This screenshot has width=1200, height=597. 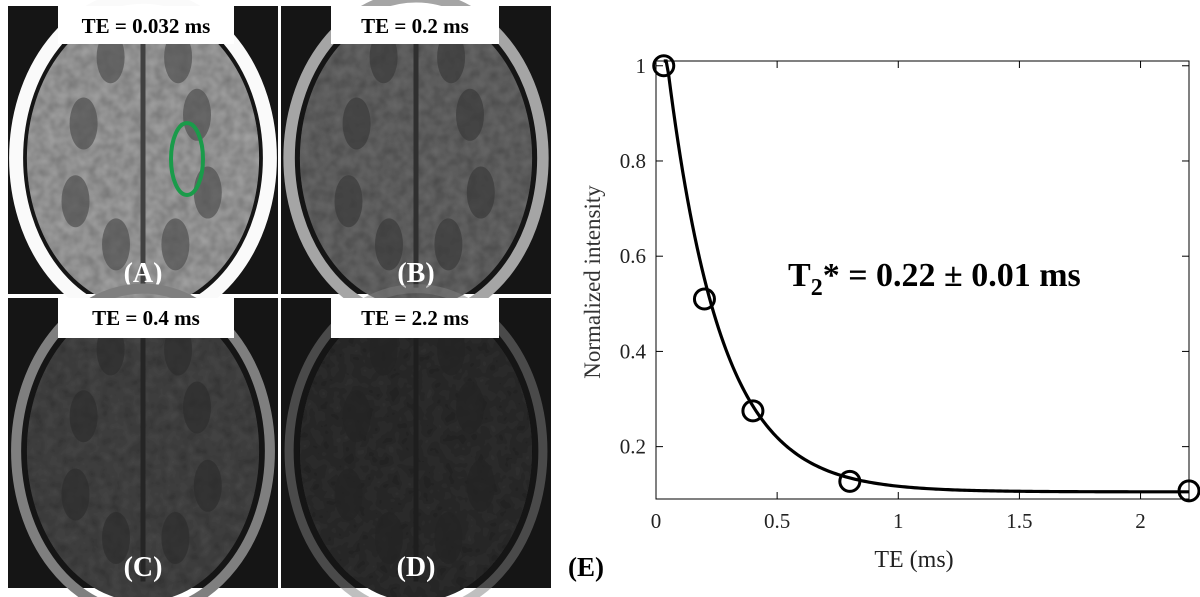 What do you see at coordinates (143, 567) in the screenshot?
I see `panel-letter: (C)` at bounding box center [143, 567].